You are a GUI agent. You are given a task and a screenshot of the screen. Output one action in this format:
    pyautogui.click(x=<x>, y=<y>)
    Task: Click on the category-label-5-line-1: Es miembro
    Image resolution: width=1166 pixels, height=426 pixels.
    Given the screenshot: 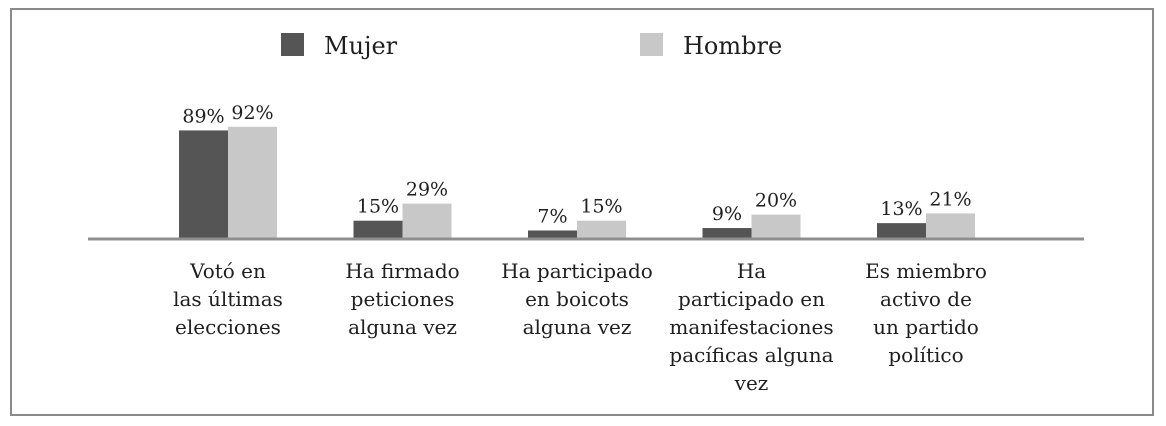 What is the action you would take?
    pyautogui.click(x=926, y=271)
    